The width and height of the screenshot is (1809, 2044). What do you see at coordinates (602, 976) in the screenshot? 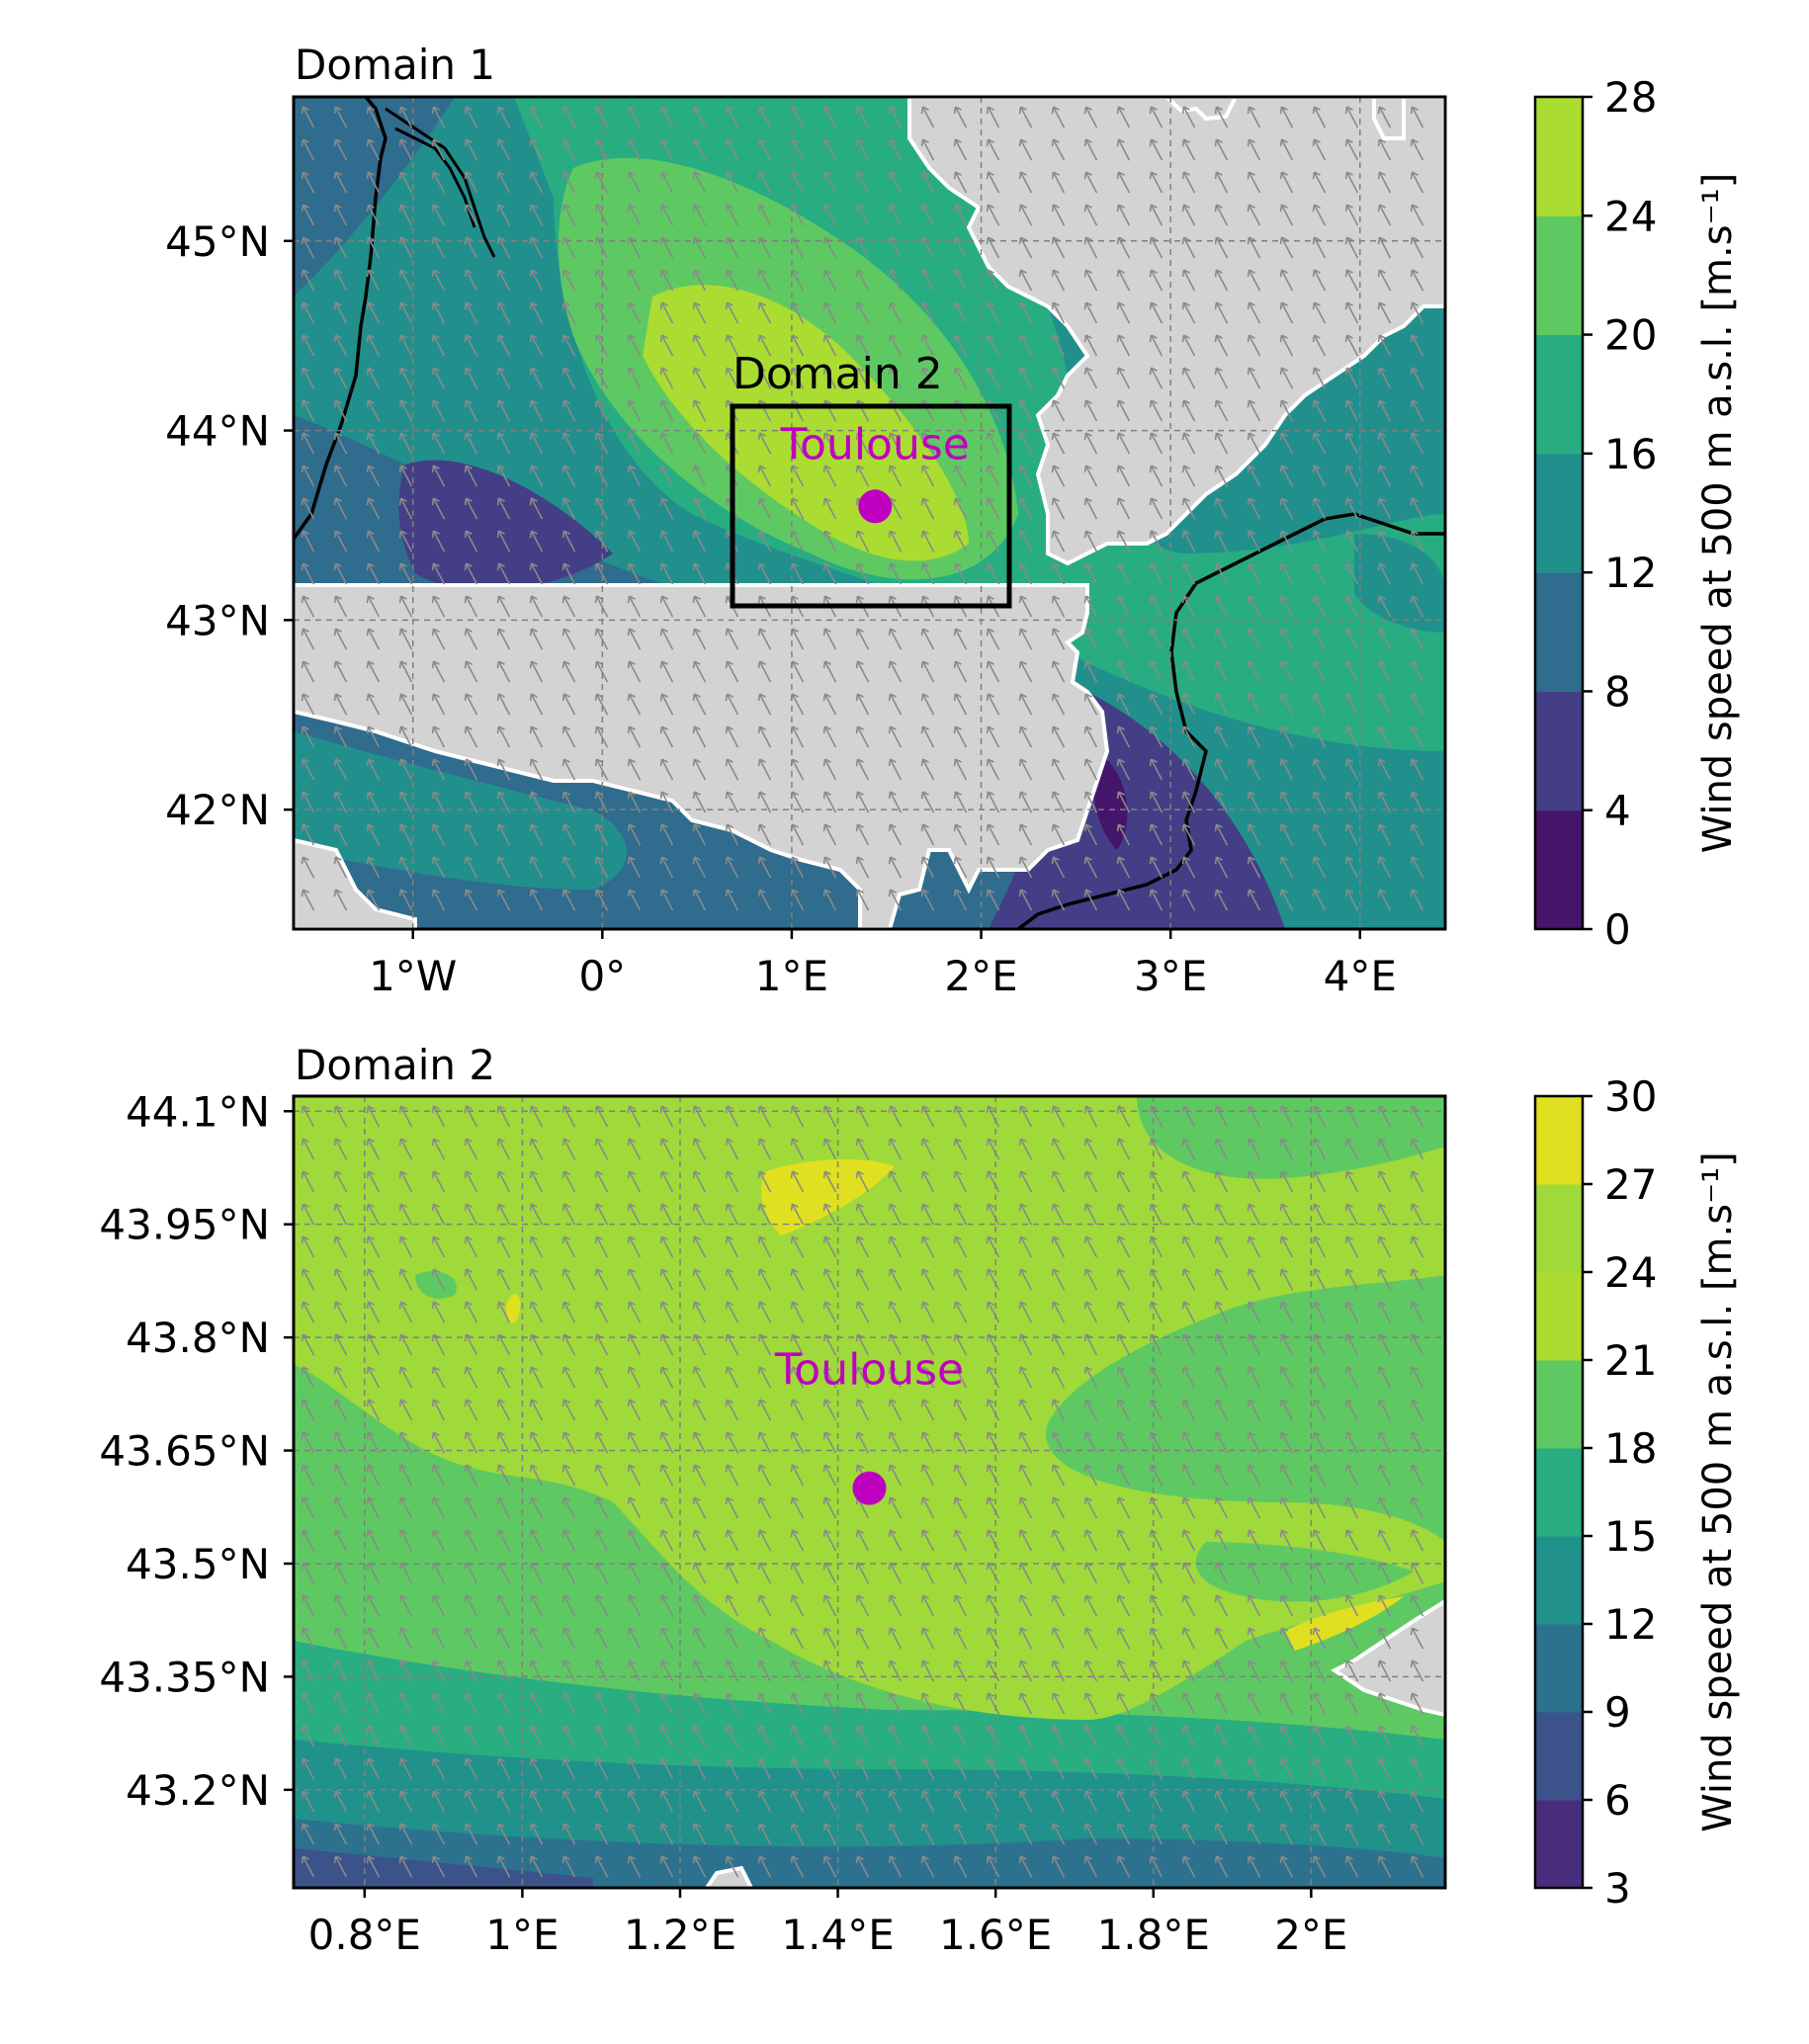
I see `x-tick-label-1: 0°` at bounding box center [602, 976].